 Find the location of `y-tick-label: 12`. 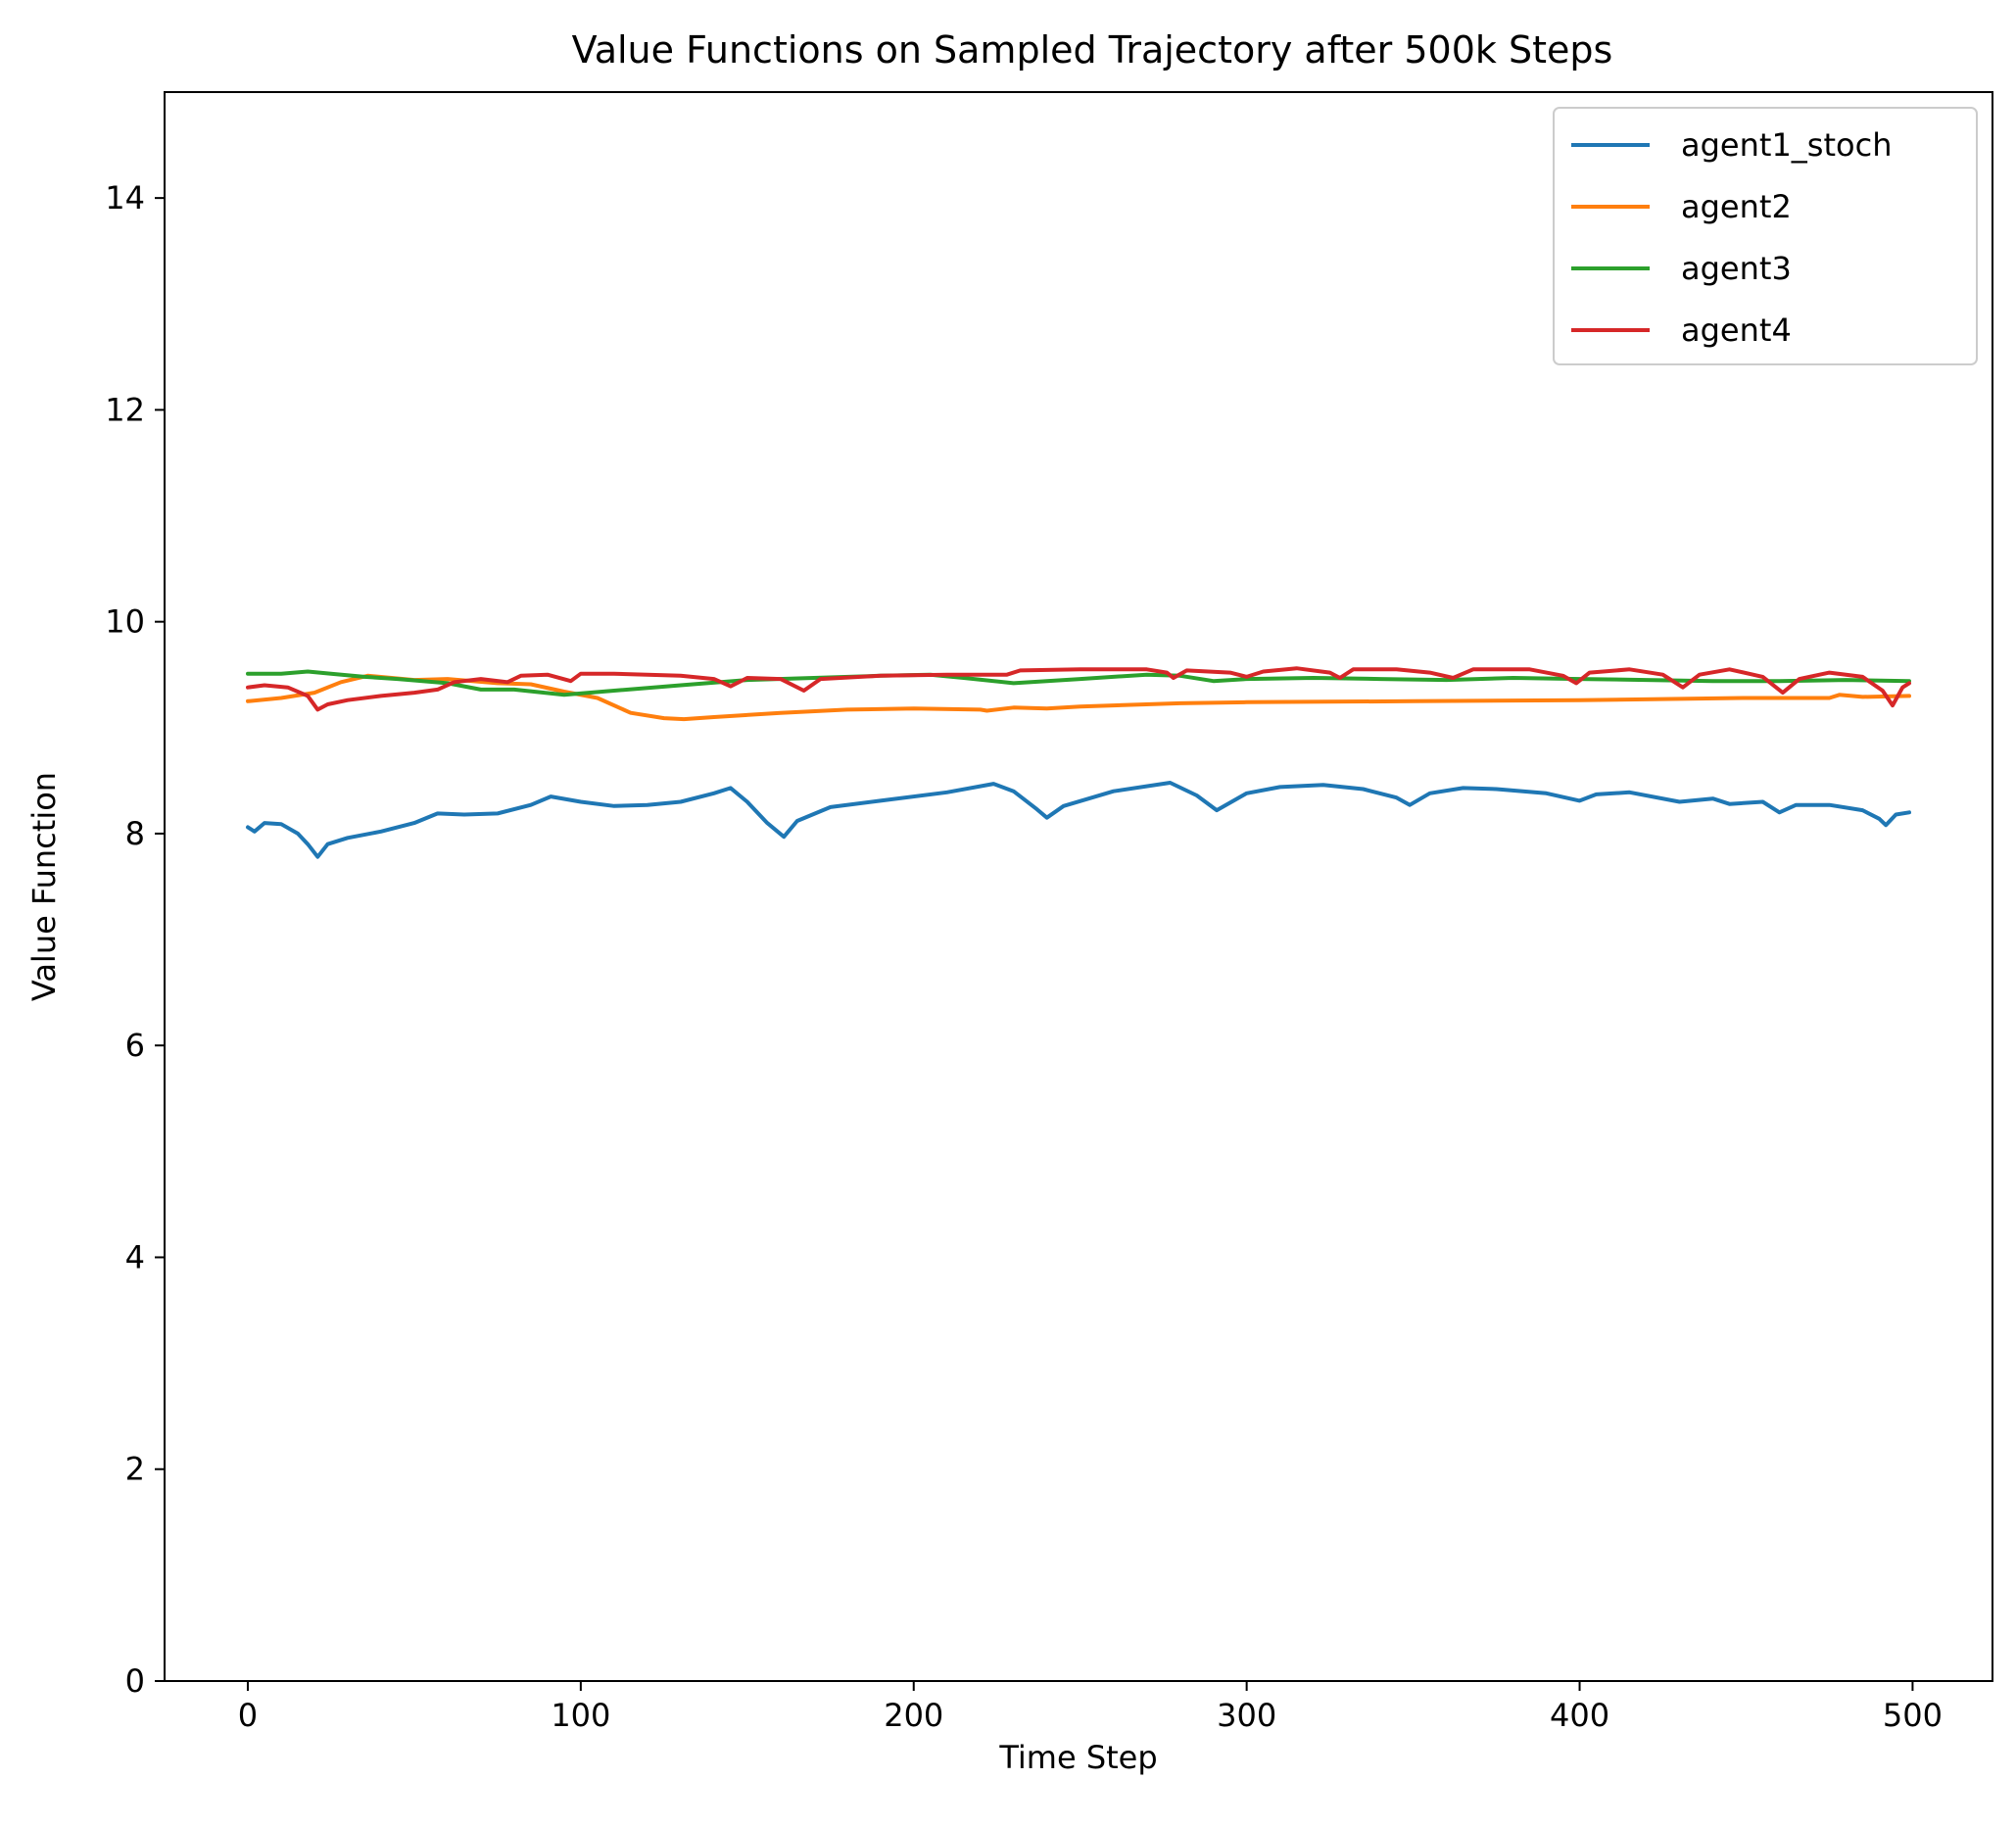

y-tick-label: 12 is located at coordinates (125, 409).